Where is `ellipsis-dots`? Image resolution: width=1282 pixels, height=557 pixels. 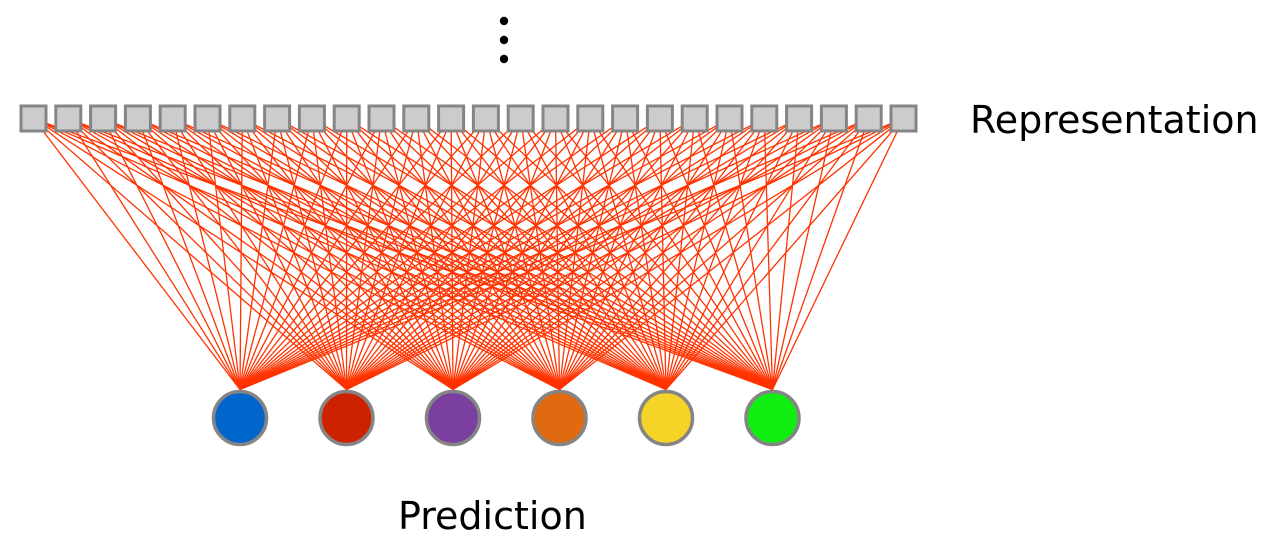 ellipsis-dots is located at coordinates (504, 40).